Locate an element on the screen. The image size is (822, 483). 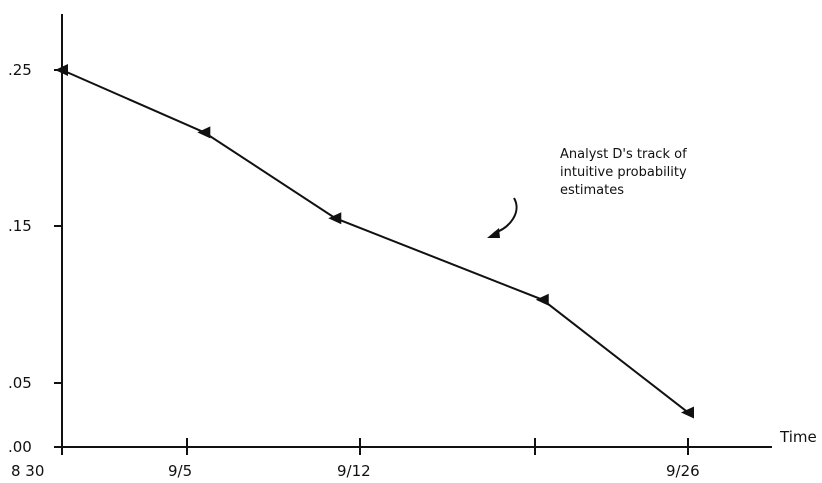
x-tick-labels: 8 30 9/5 9/12 9/26 is located at coordinates (355, 471).